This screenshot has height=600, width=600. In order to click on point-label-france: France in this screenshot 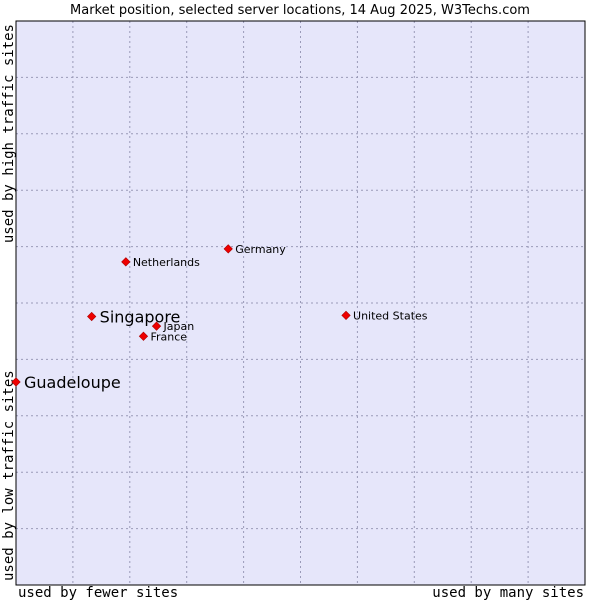, I will do `click(168, 336)`.